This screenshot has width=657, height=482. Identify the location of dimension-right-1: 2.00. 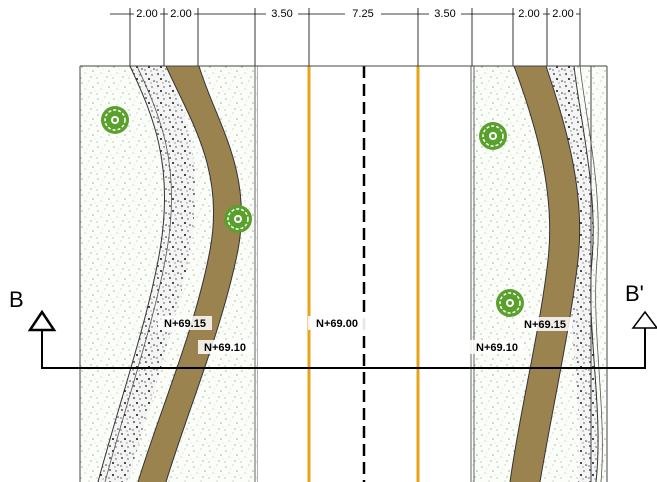
(528, 14).